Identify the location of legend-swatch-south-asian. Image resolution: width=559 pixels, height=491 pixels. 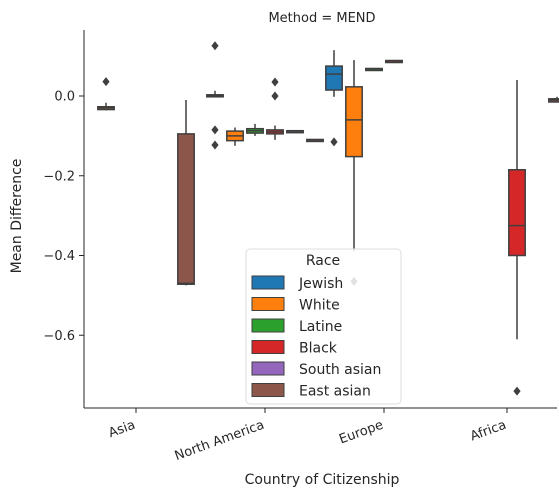
(268, 368).